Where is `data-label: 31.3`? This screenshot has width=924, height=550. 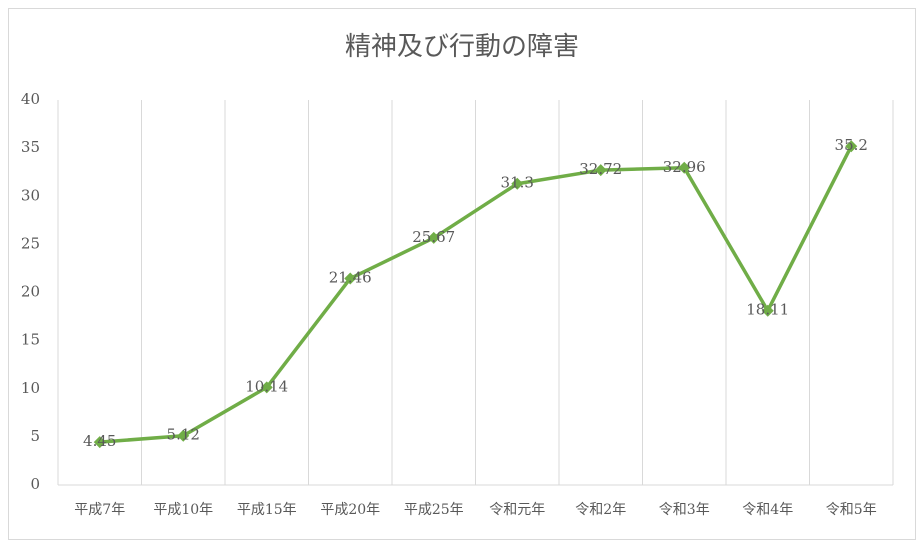 data-label: 31.3 is located at coordinates (517, 183).